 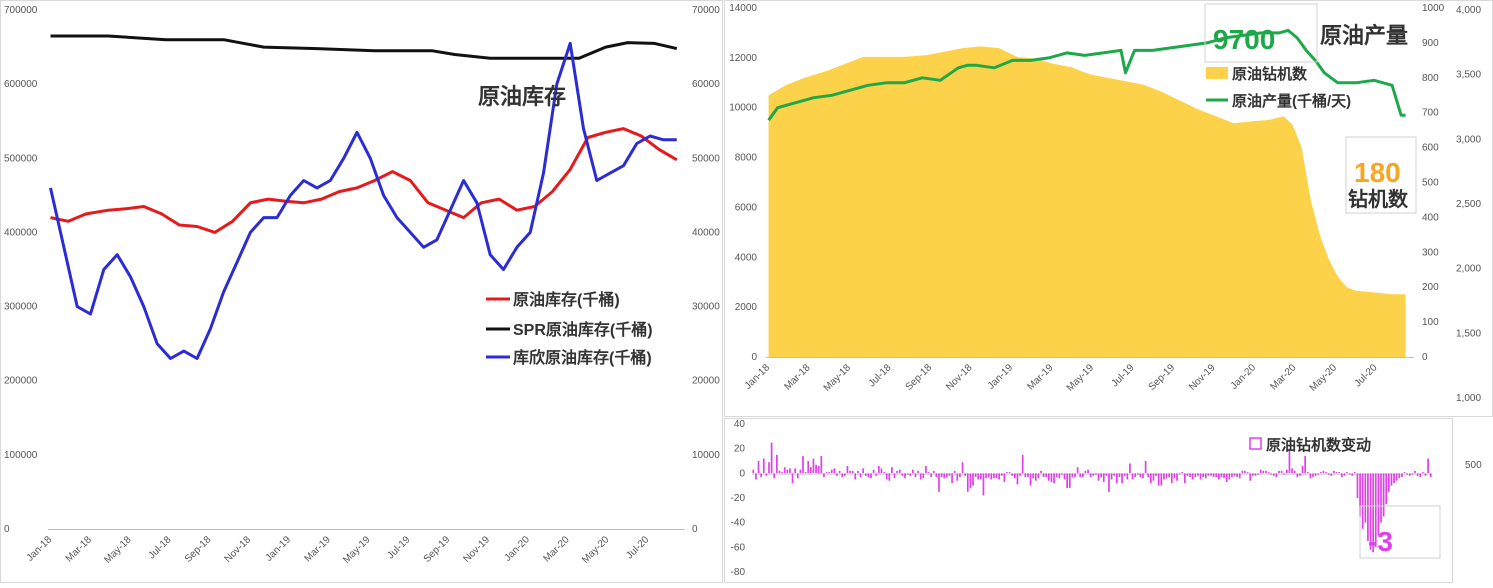 I want to click on inventory-x-tick-8: May-19, so click(x=357, y=550).